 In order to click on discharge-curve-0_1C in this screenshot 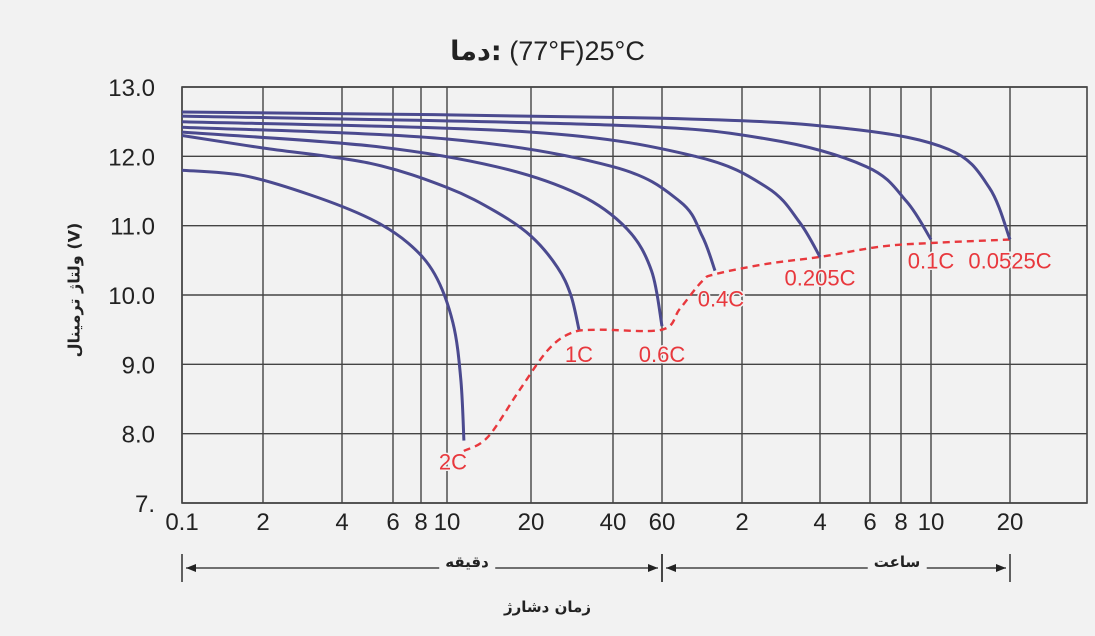, I will do `click(557, 177)`.